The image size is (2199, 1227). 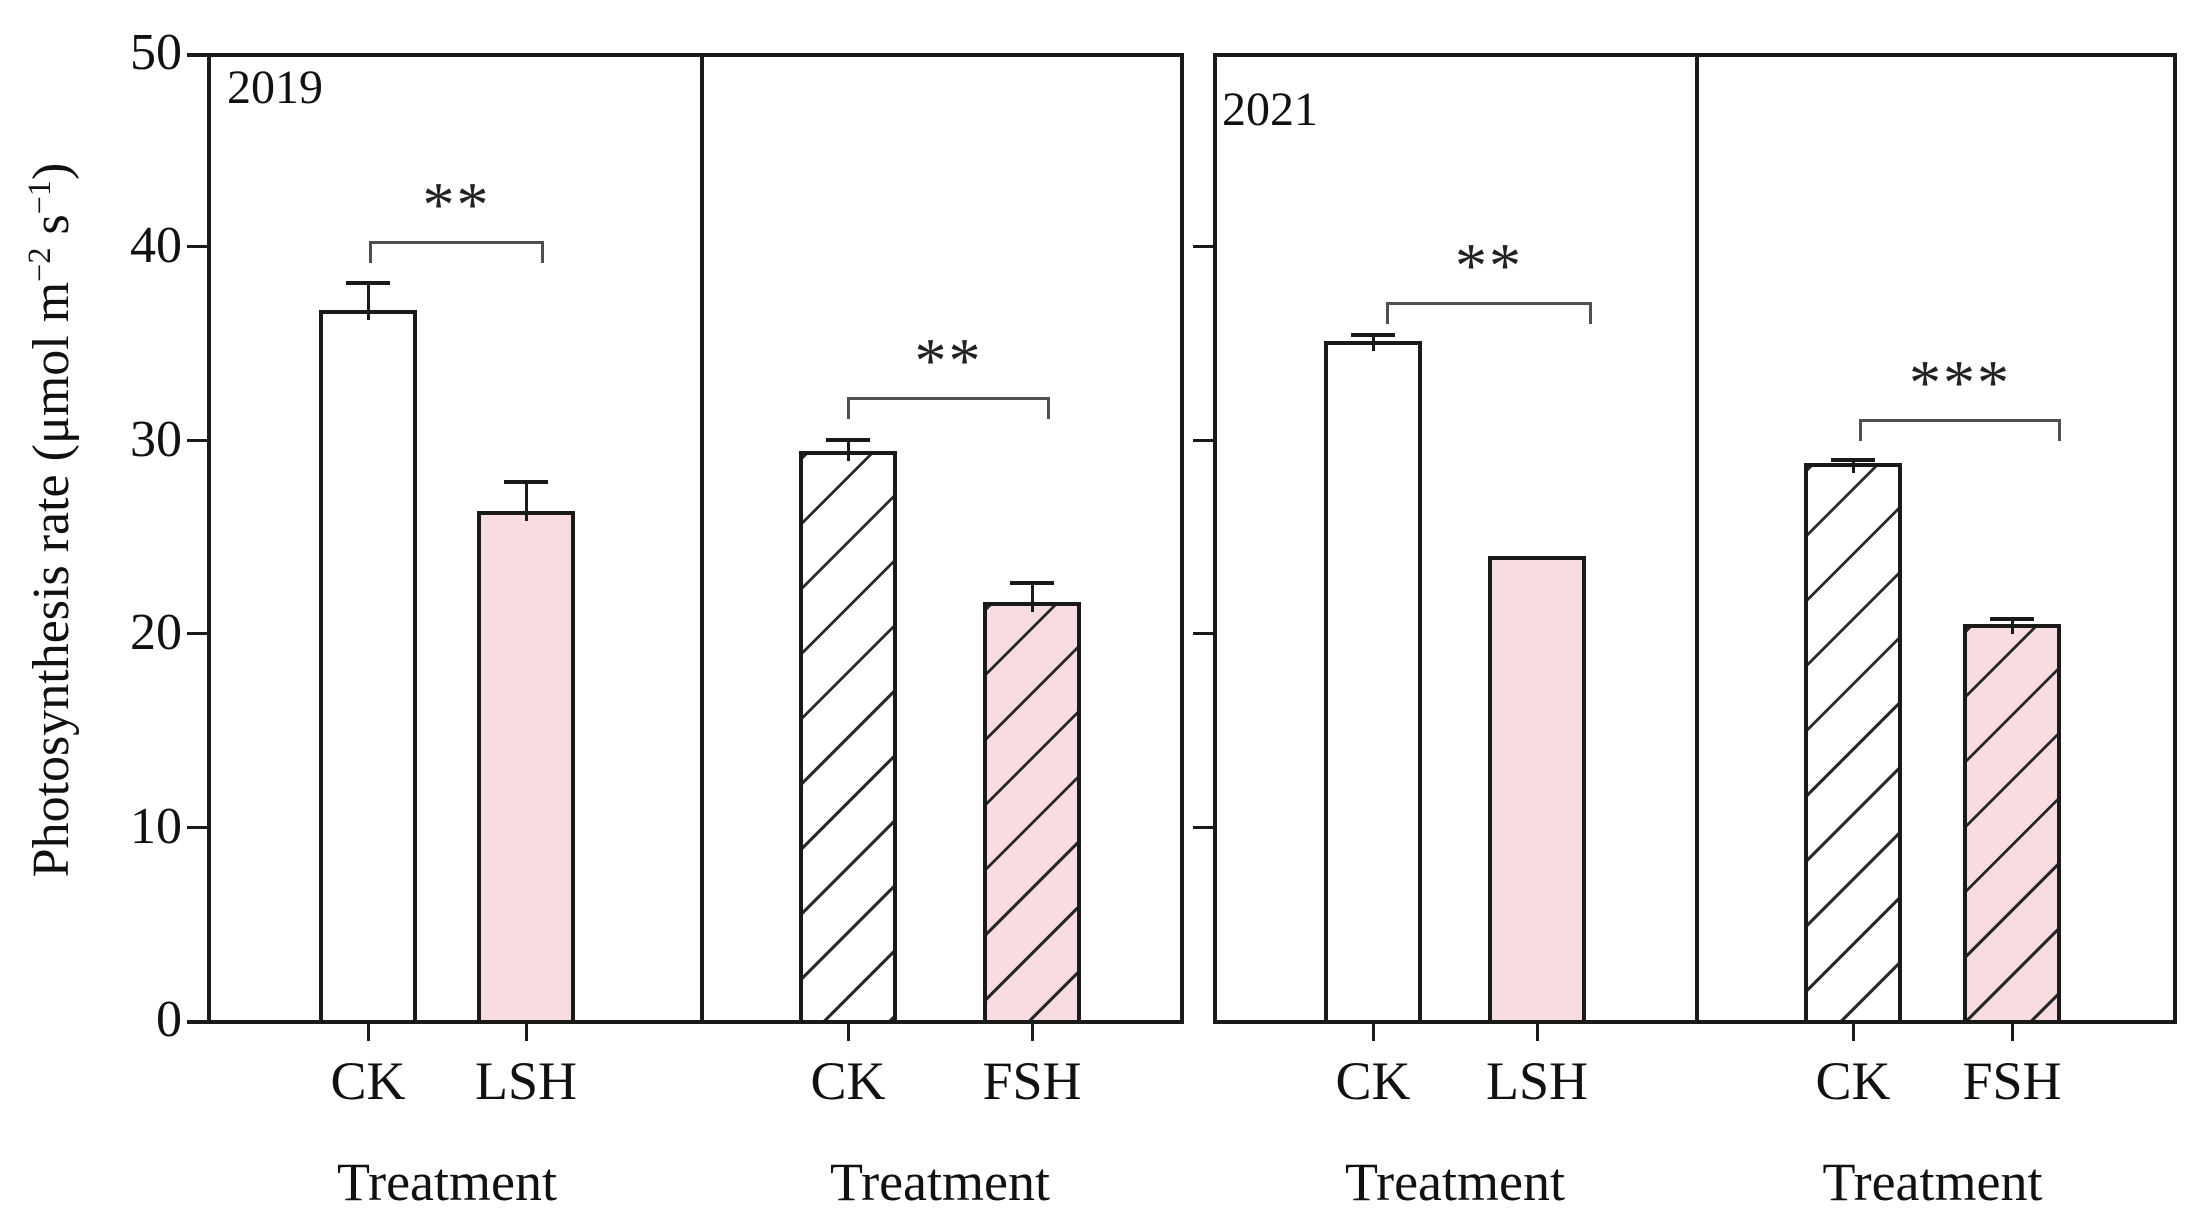 I want to click on y-axis-left-group, so click(x=209, y=538).